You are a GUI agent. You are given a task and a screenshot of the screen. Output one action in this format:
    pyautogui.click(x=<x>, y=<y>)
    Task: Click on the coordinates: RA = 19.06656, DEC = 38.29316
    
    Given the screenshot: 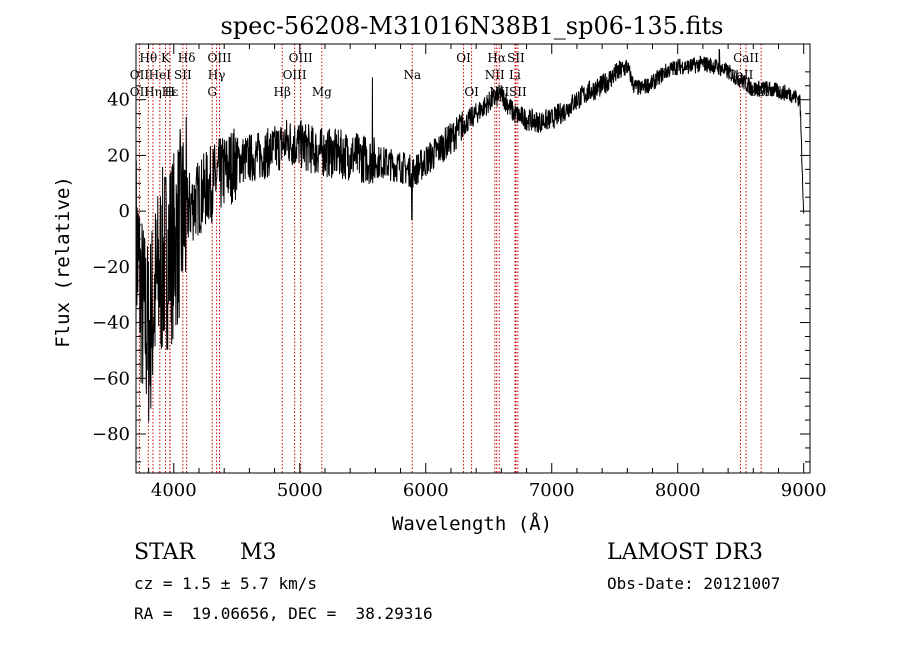 What is the action you would take?
    pyautogui.click(x=283, y=613)
    